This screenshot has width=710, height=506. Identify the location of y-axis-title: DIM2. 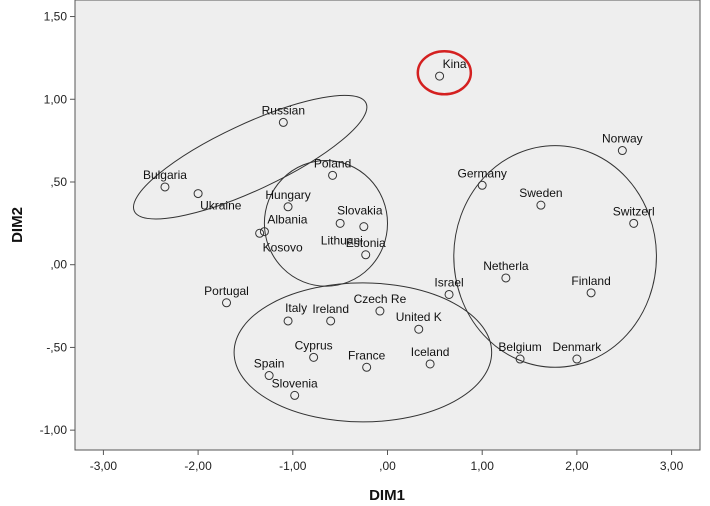
(17, 225).